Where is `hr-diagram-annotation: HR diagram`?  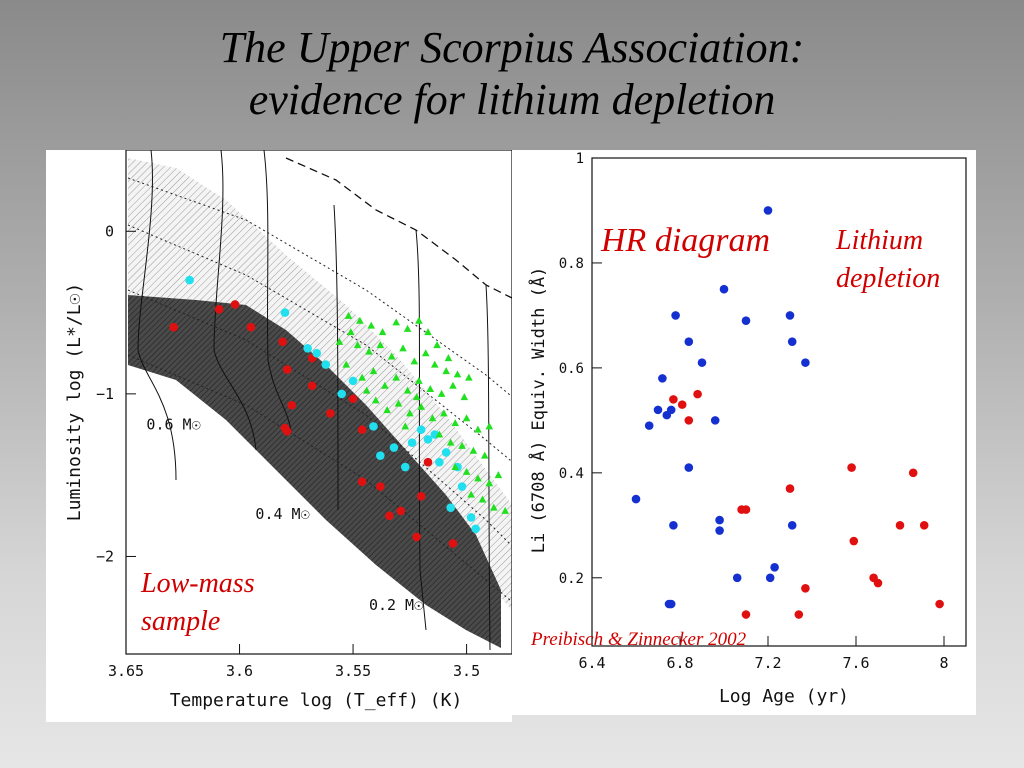 hr-diagram-annotation: HR diagram is located at coordinates (686, 240).